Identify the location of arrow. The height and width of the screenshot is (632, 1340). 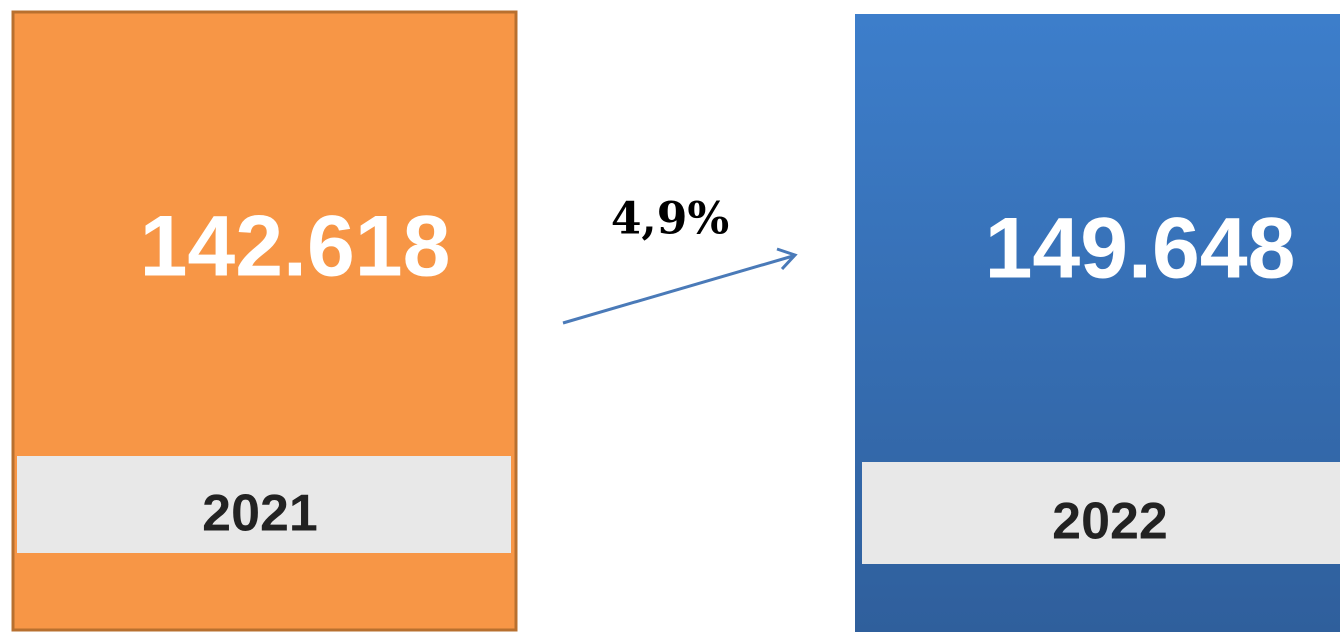
(678, 289).